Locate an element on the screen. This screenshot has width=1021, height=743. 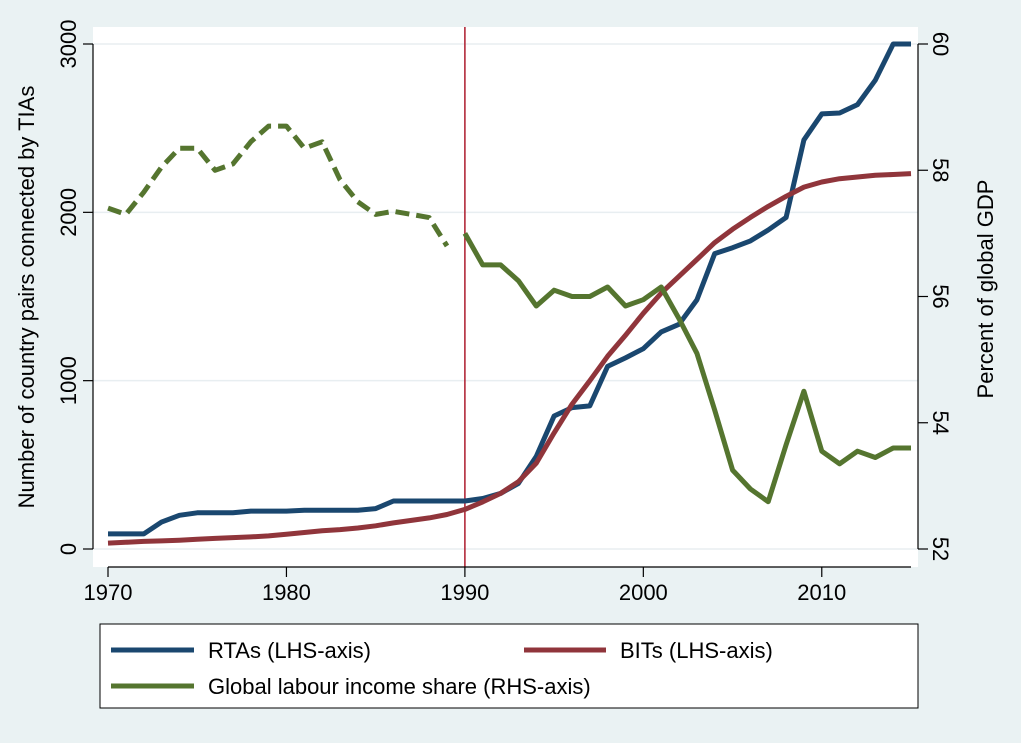
legend-label-bits: BITs (LHS-axis) is located at coordinates (696, 650).